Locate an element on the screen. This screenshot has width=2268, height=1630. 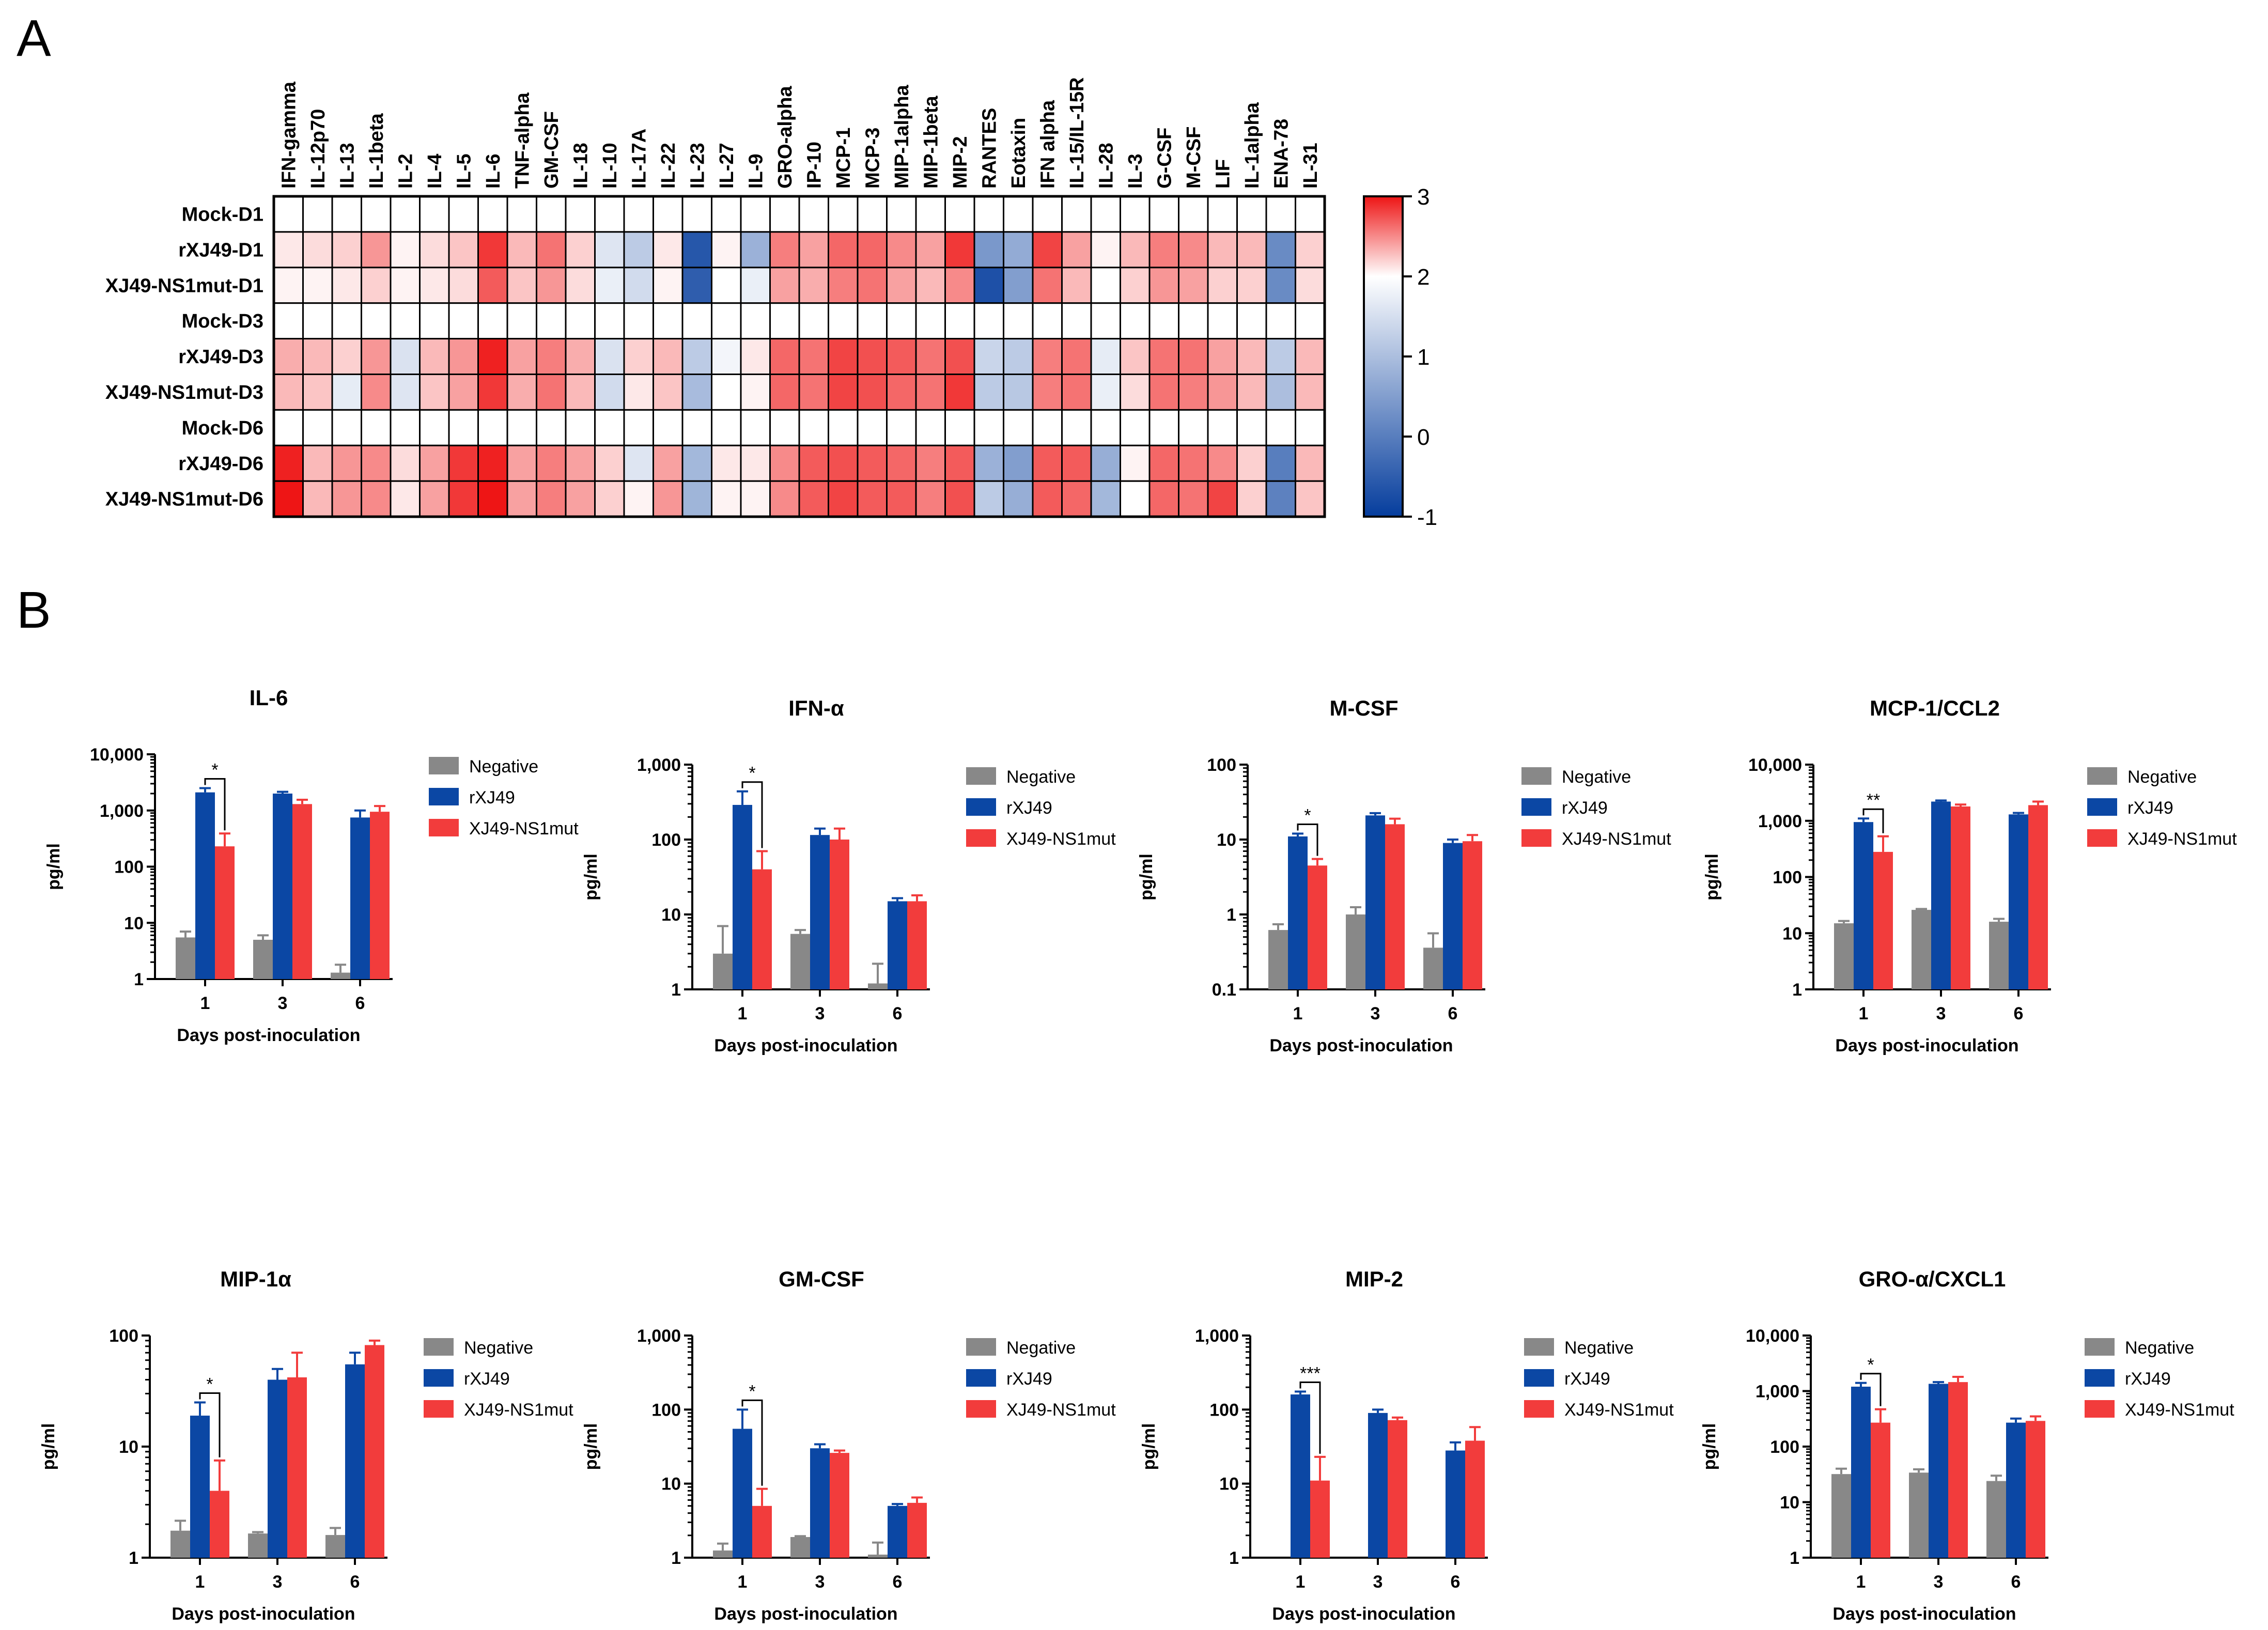
chart-title: MIP-1α is located at coordinates (255, 1279).